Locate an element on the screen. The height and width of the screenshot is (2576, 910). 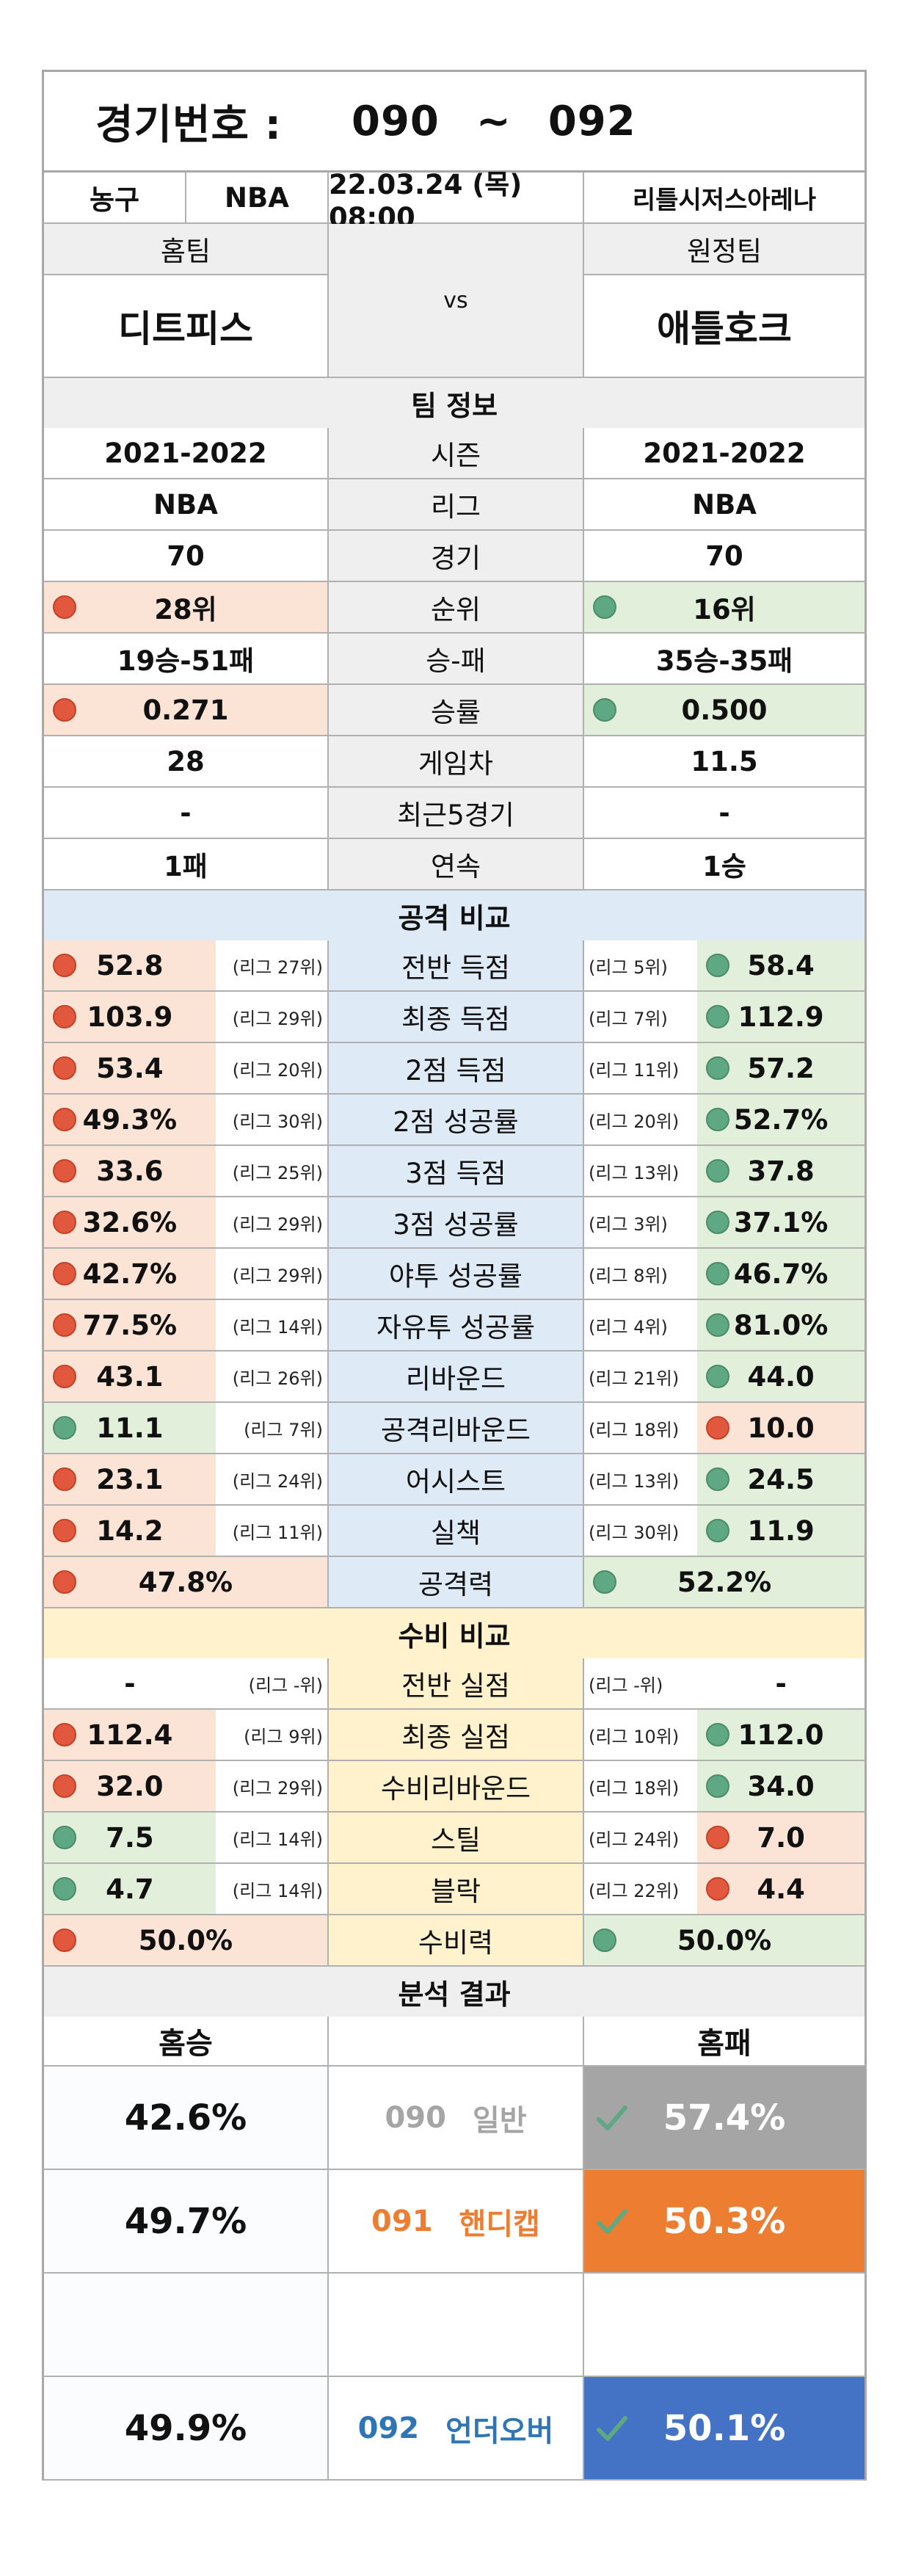
home-team-stat: NBA is located at coordinates (186, 504).